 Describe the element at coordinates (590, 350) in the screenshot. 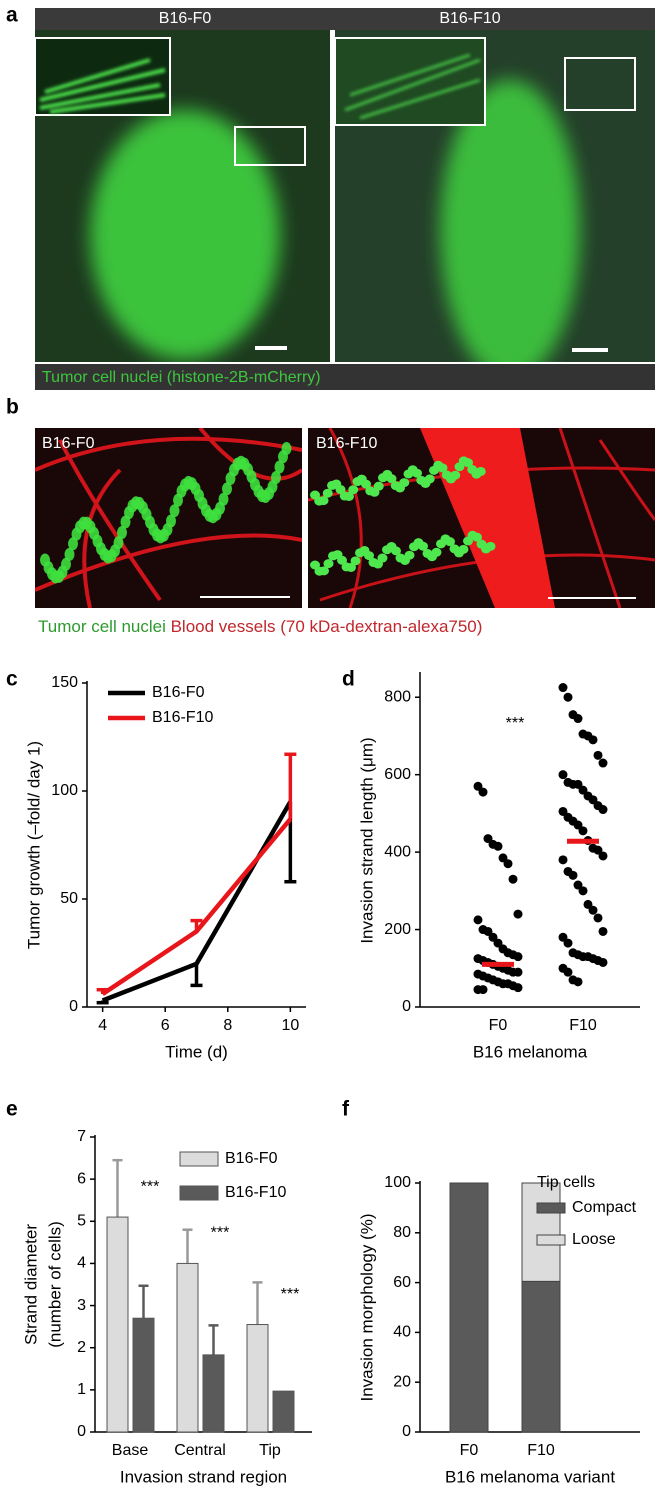

I see `scale-bar` at that location.